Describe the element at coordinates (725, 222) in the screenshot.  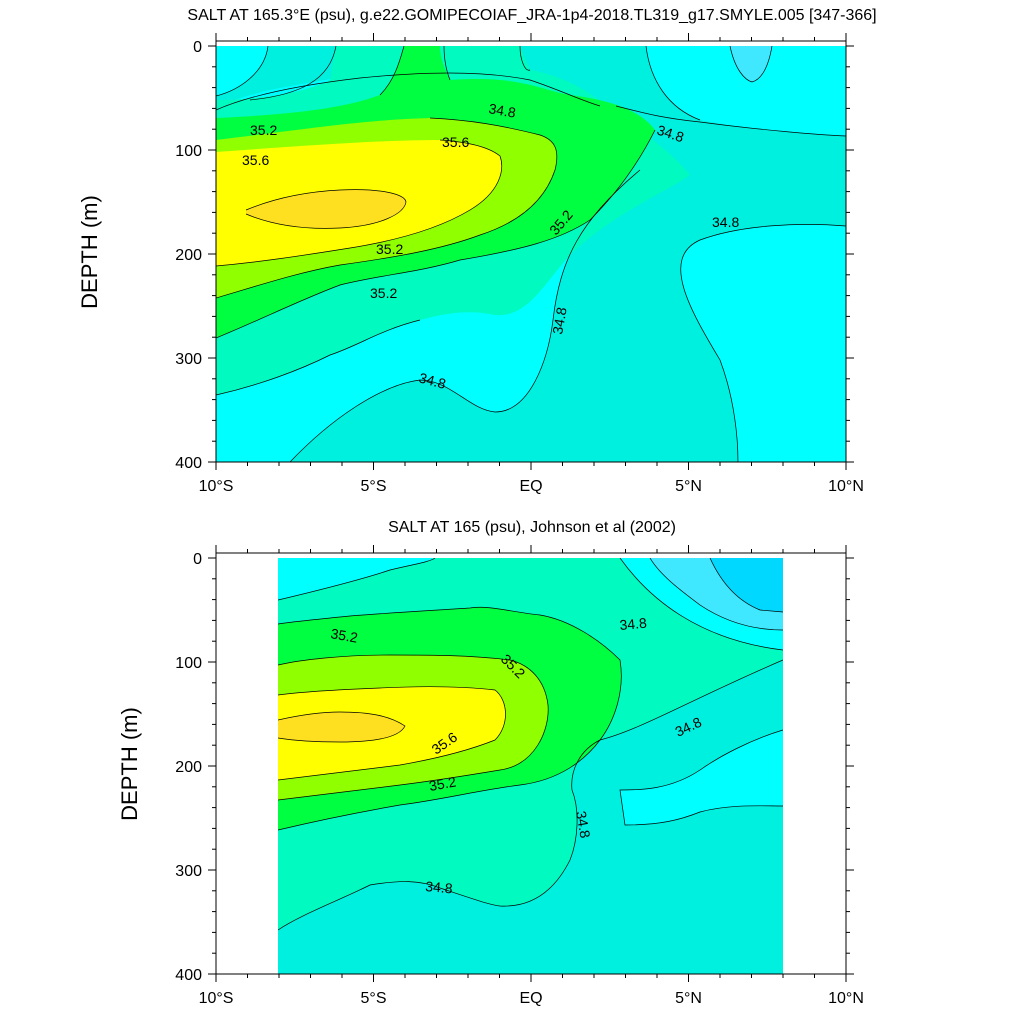
I see `top-label-9: 34.8` at that location.